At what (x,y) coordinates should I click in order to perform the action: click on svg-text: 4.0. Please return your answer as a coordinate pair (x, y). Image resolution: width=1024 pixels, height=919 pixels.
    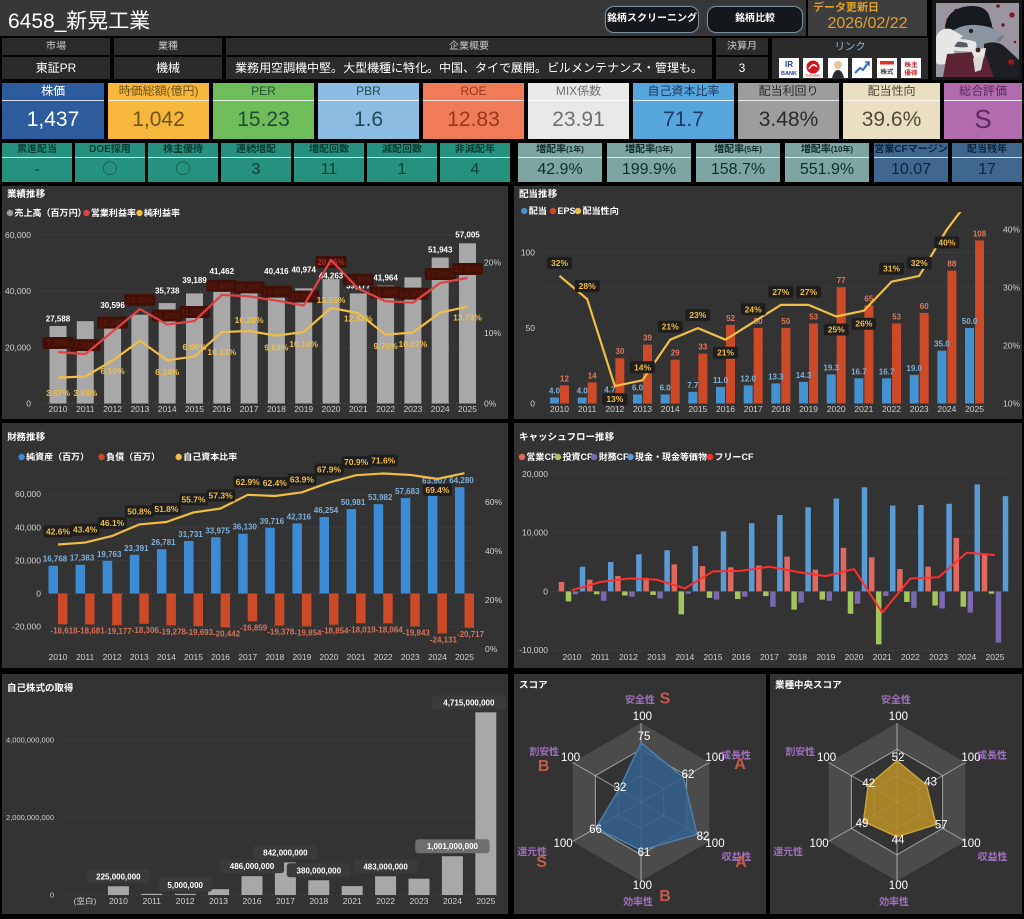
    Looking at the image, I should click on (555, 390).